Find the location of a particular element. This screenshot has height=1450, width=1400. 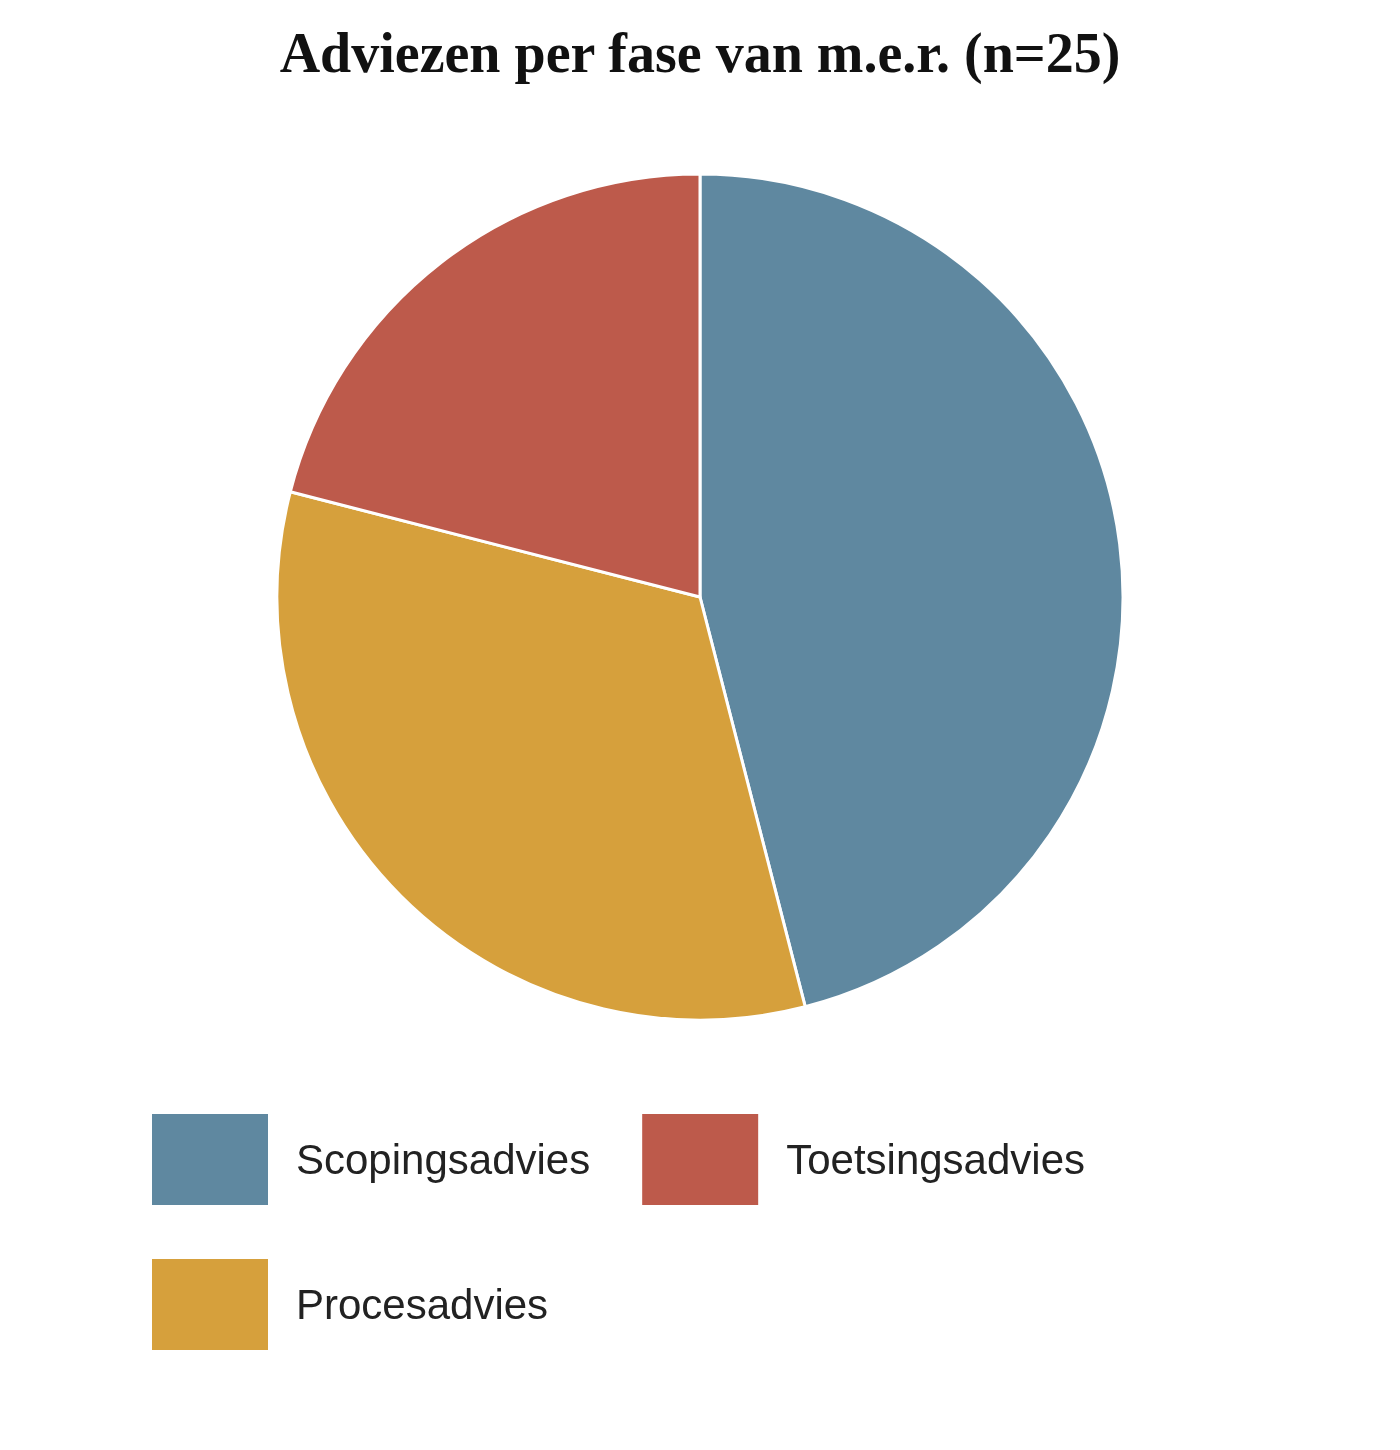

legend-label: Procesadvies is located at coordinates (422, 1304).